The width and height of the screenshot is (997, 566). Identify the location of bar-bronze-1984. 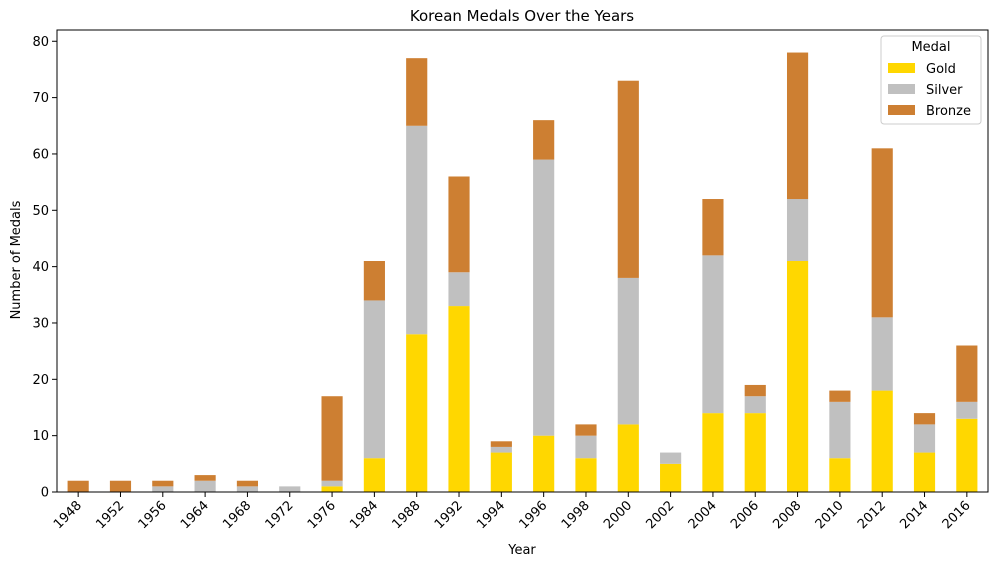
(374, 281).